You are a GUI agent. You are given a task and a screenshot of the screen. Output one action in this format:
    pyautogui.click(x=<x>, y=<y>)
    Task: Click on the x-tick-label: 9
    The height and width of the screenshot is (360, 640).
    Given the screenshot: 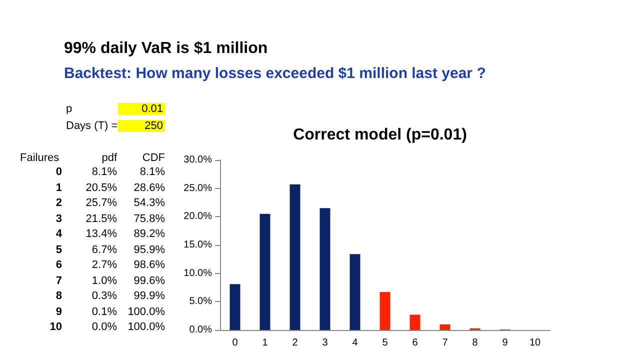 What is the action you would take?
    pyautogui.click(x=505, y=343)
    